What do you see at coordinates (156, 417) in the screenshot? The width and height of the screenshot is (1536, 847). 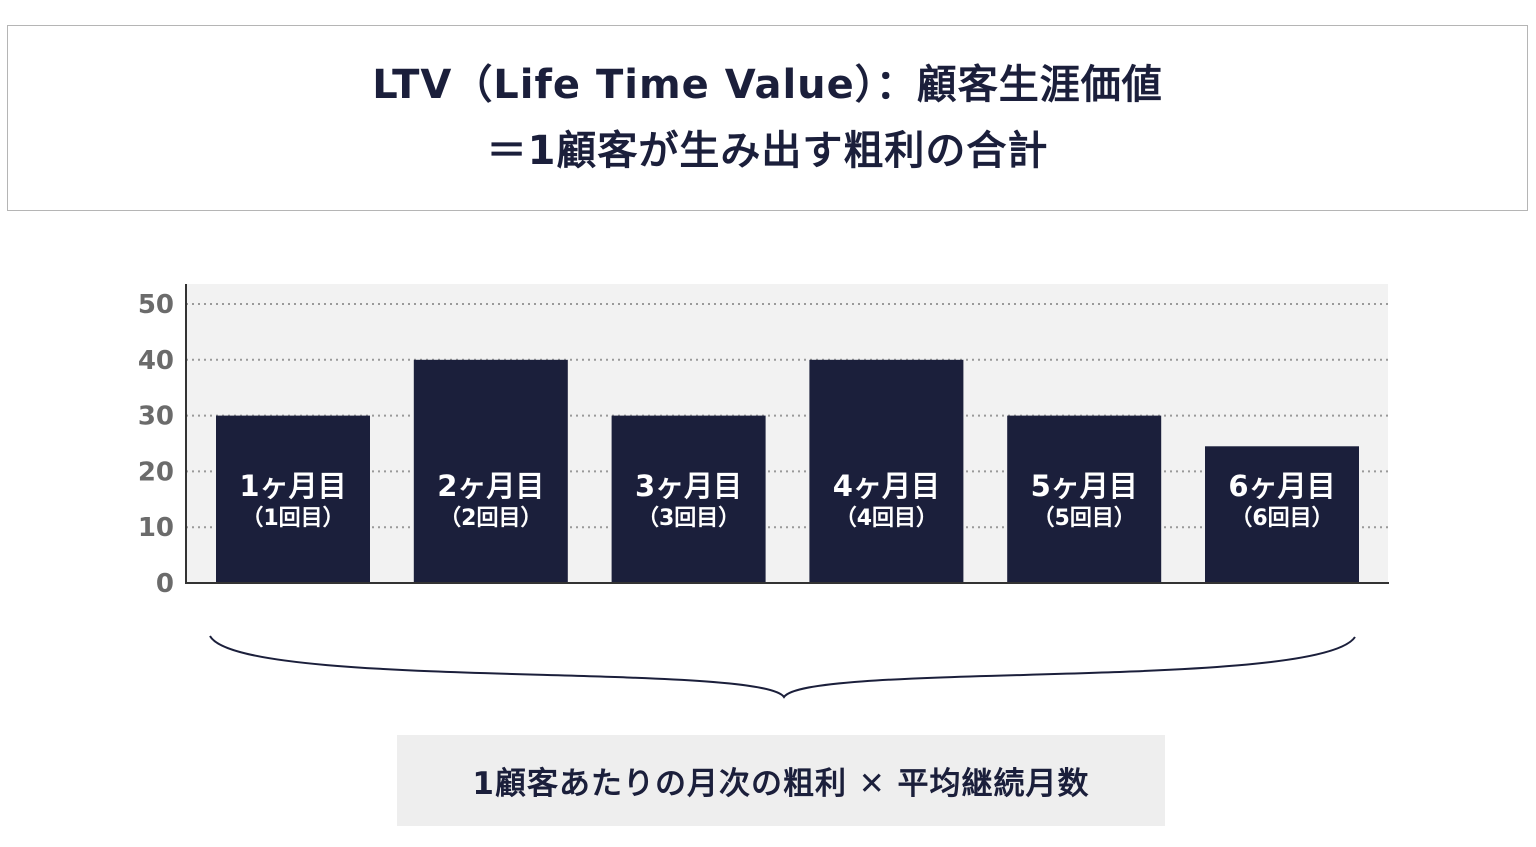 I see `y-tick-label: 30` at bounding box center [156, 417].